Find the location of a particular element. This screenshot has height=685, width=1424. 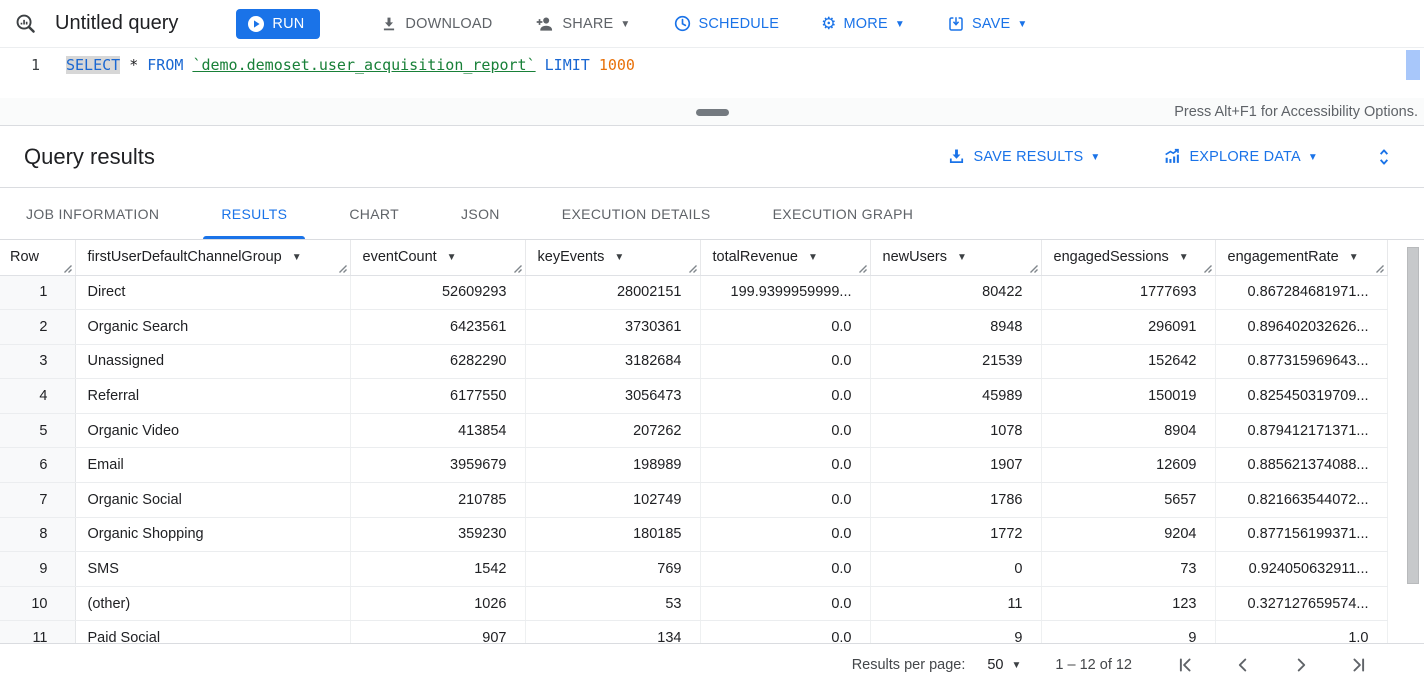

tab-execution-graph: EXECUTION GRAPH is located at coordinates (843, 213).